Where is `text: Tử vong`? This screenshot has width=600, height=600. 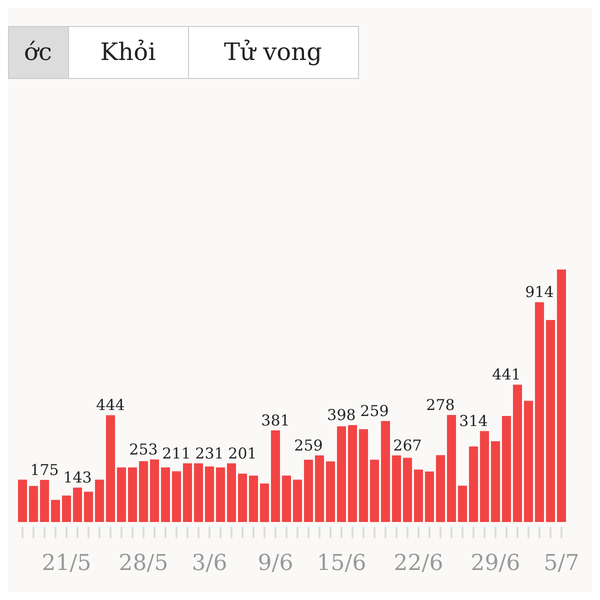 text: Tử vong is located at coordinates (273, 52).